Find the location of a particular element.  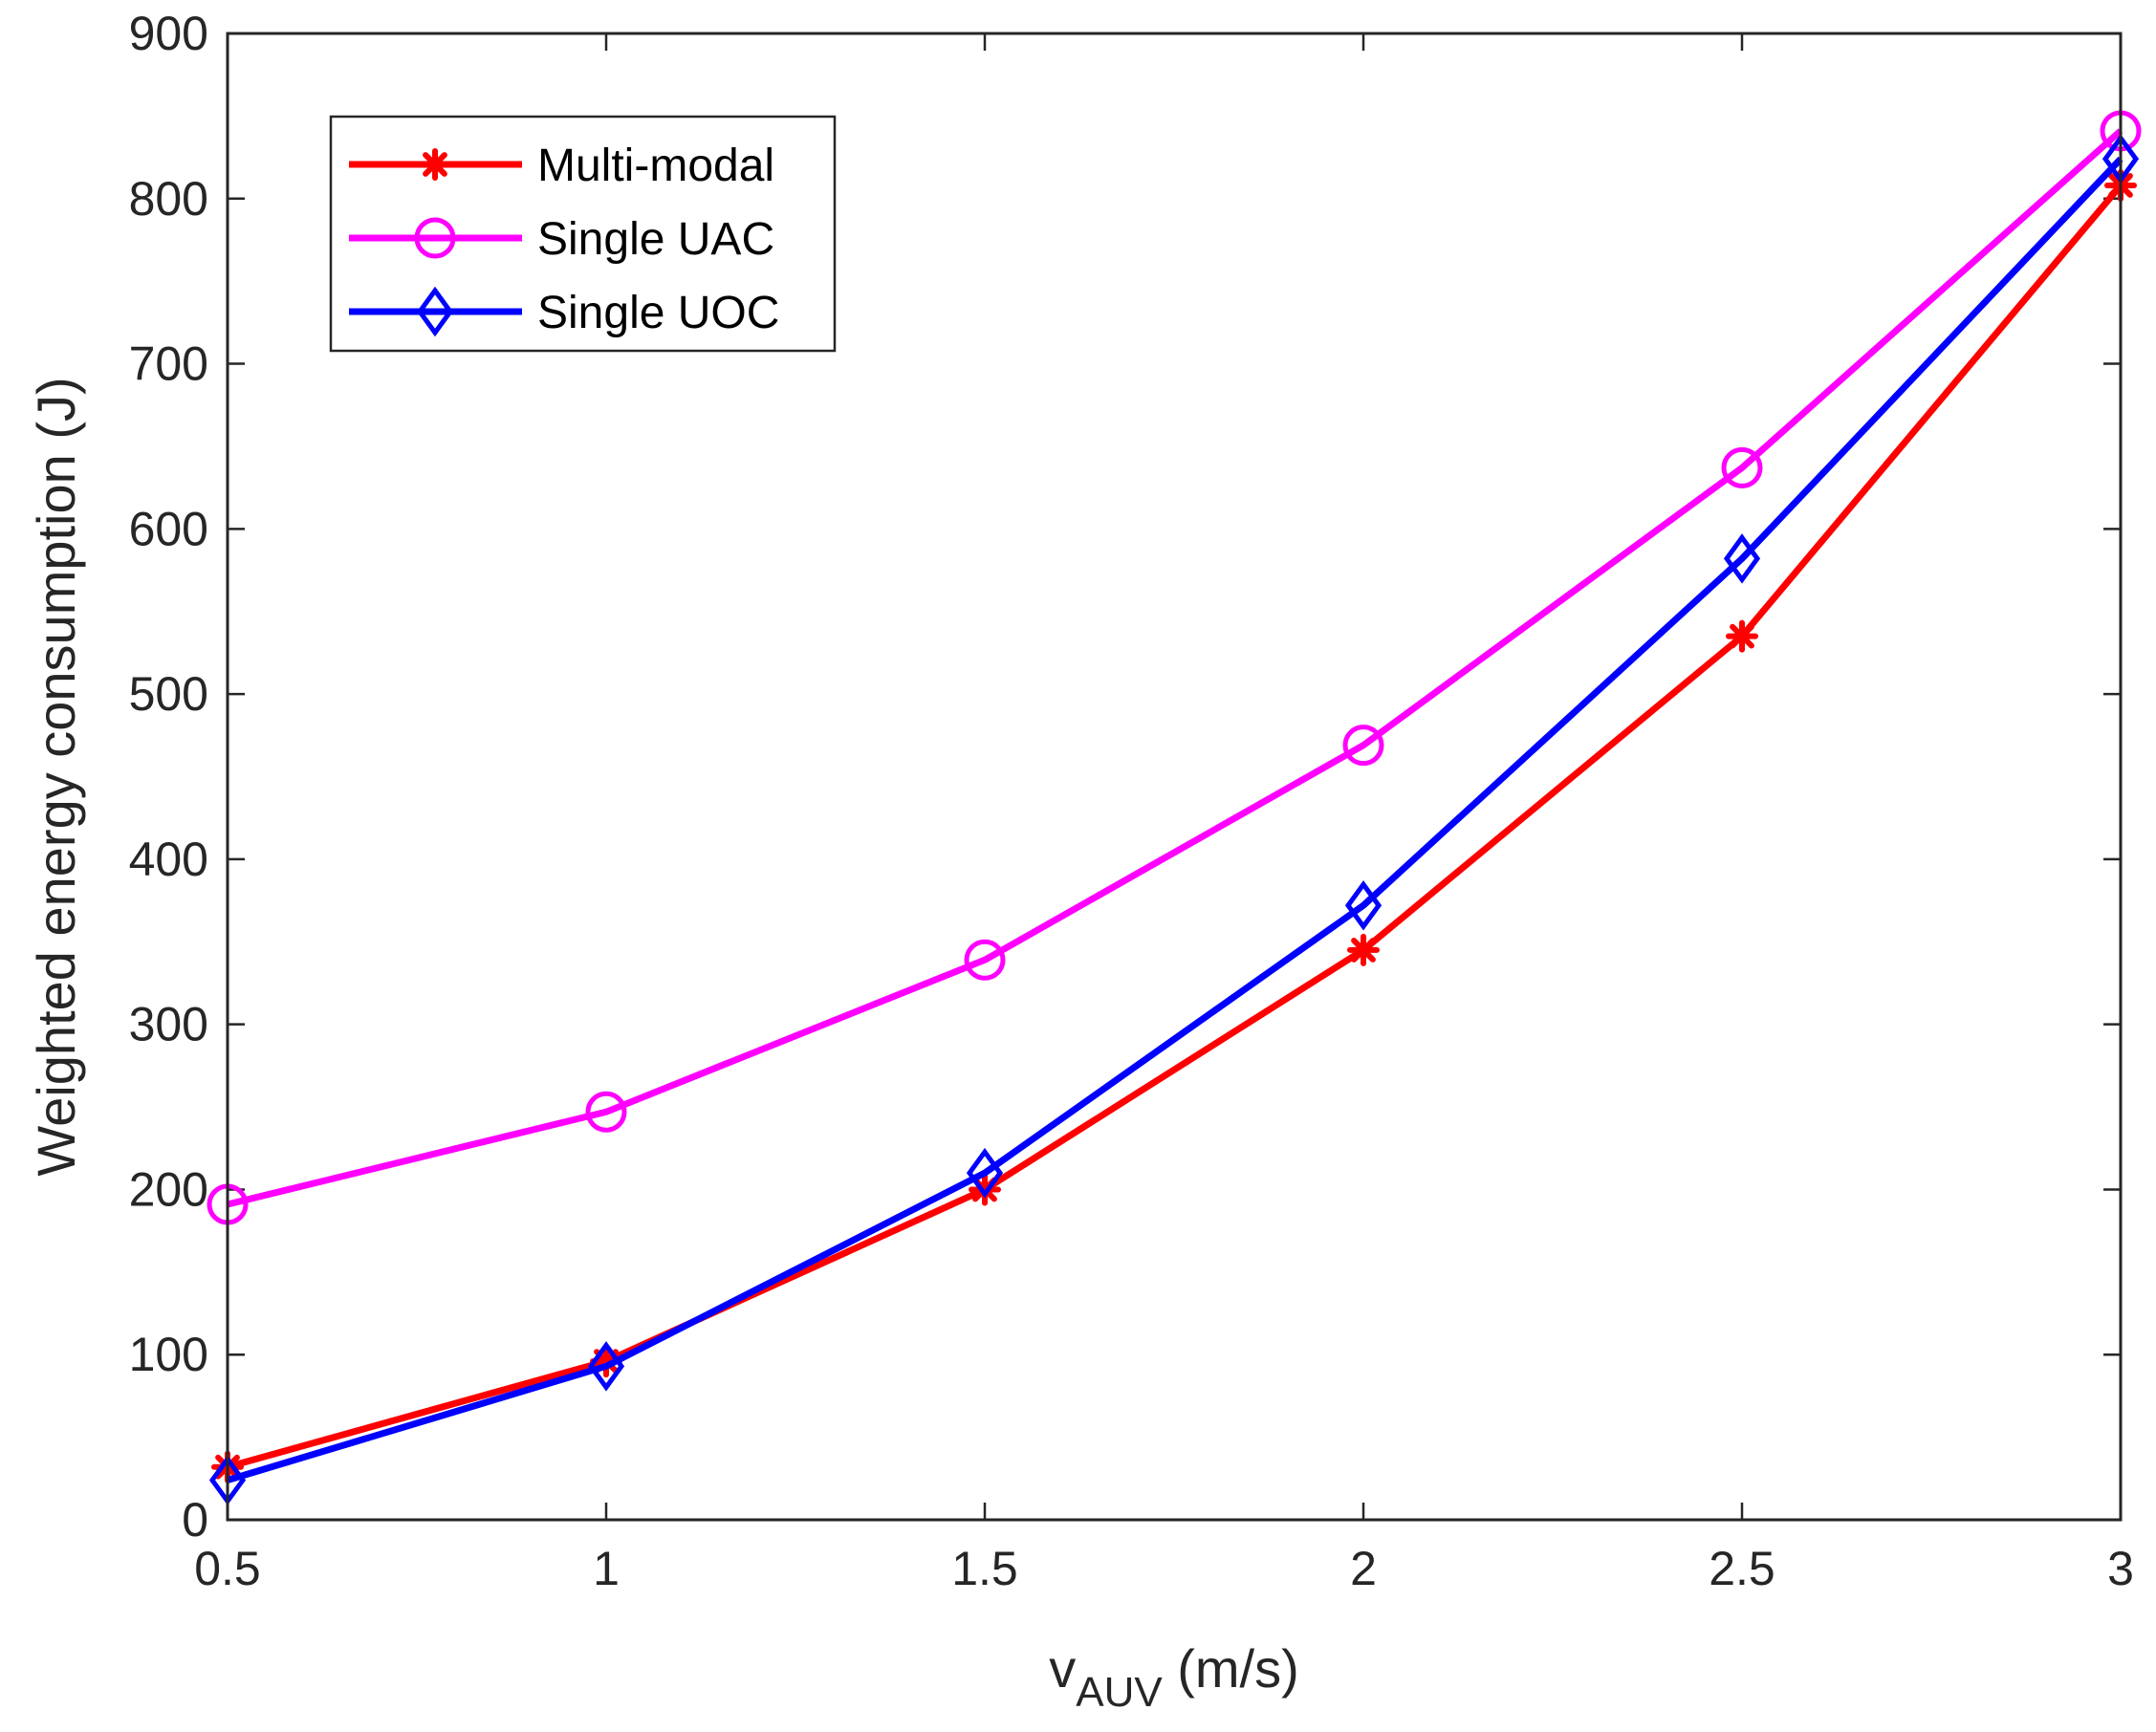

legend-label-2: Single UOC is located at coordinates (658, 313).